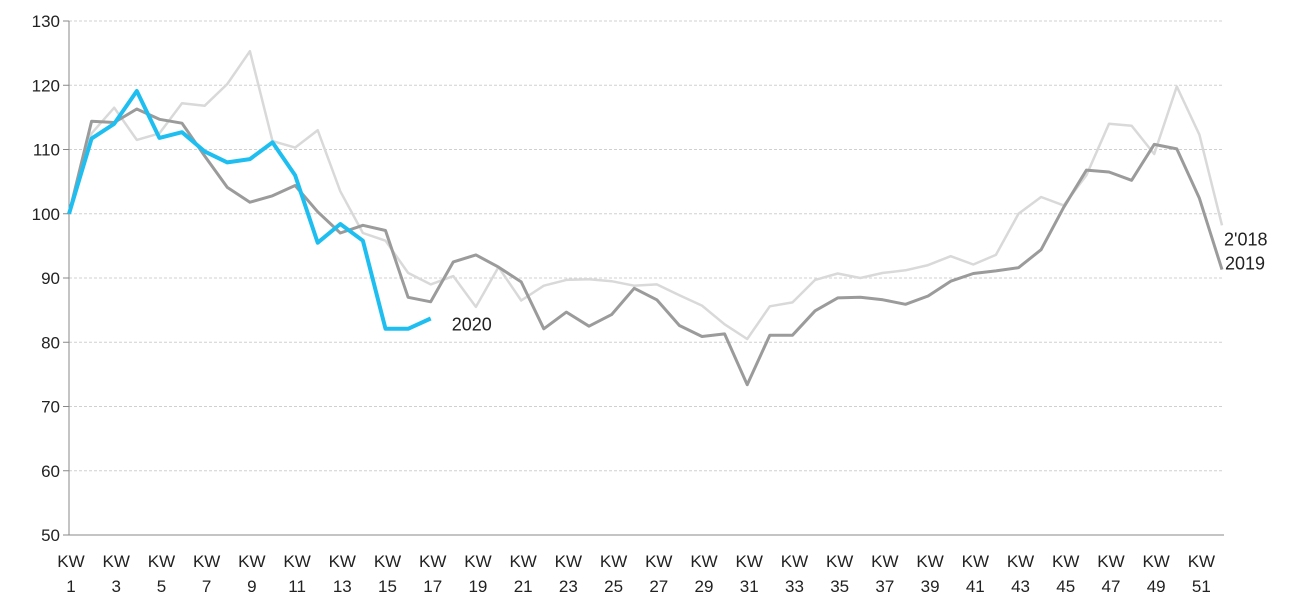 The width and height of the screenshot is (1299, 605). What do you see at coordinates (251, 586) in the screenshot?
I see `x-tick-label-bottom: 9` at bounding box center [251, 586].